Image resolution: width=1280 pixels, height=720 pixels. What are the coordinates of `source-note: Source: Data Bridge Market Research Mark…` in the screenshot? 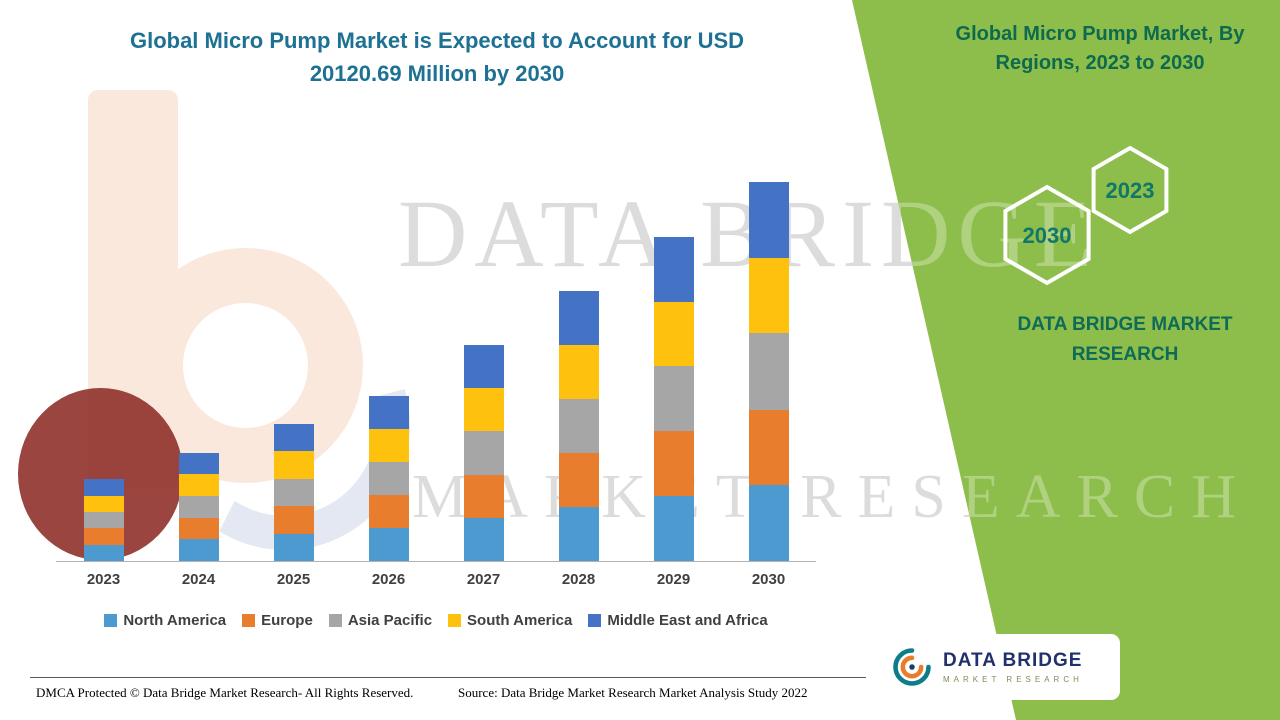 It's located at (633, 692).